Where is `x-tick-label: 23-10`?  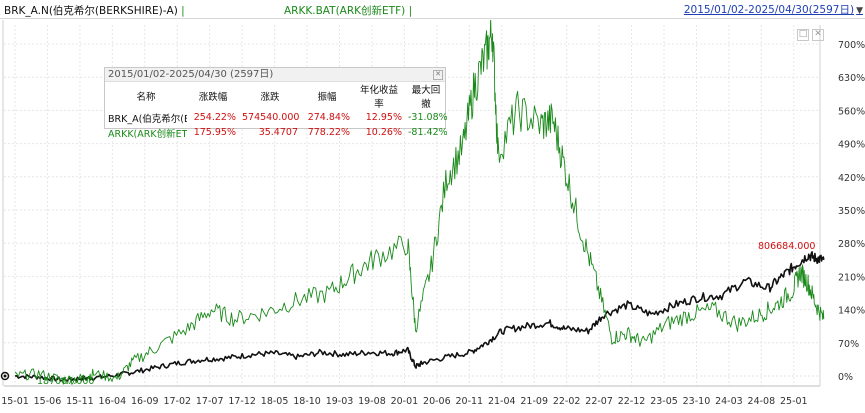 x-tick-label: 23-10 is located at coordinates (697, 401).